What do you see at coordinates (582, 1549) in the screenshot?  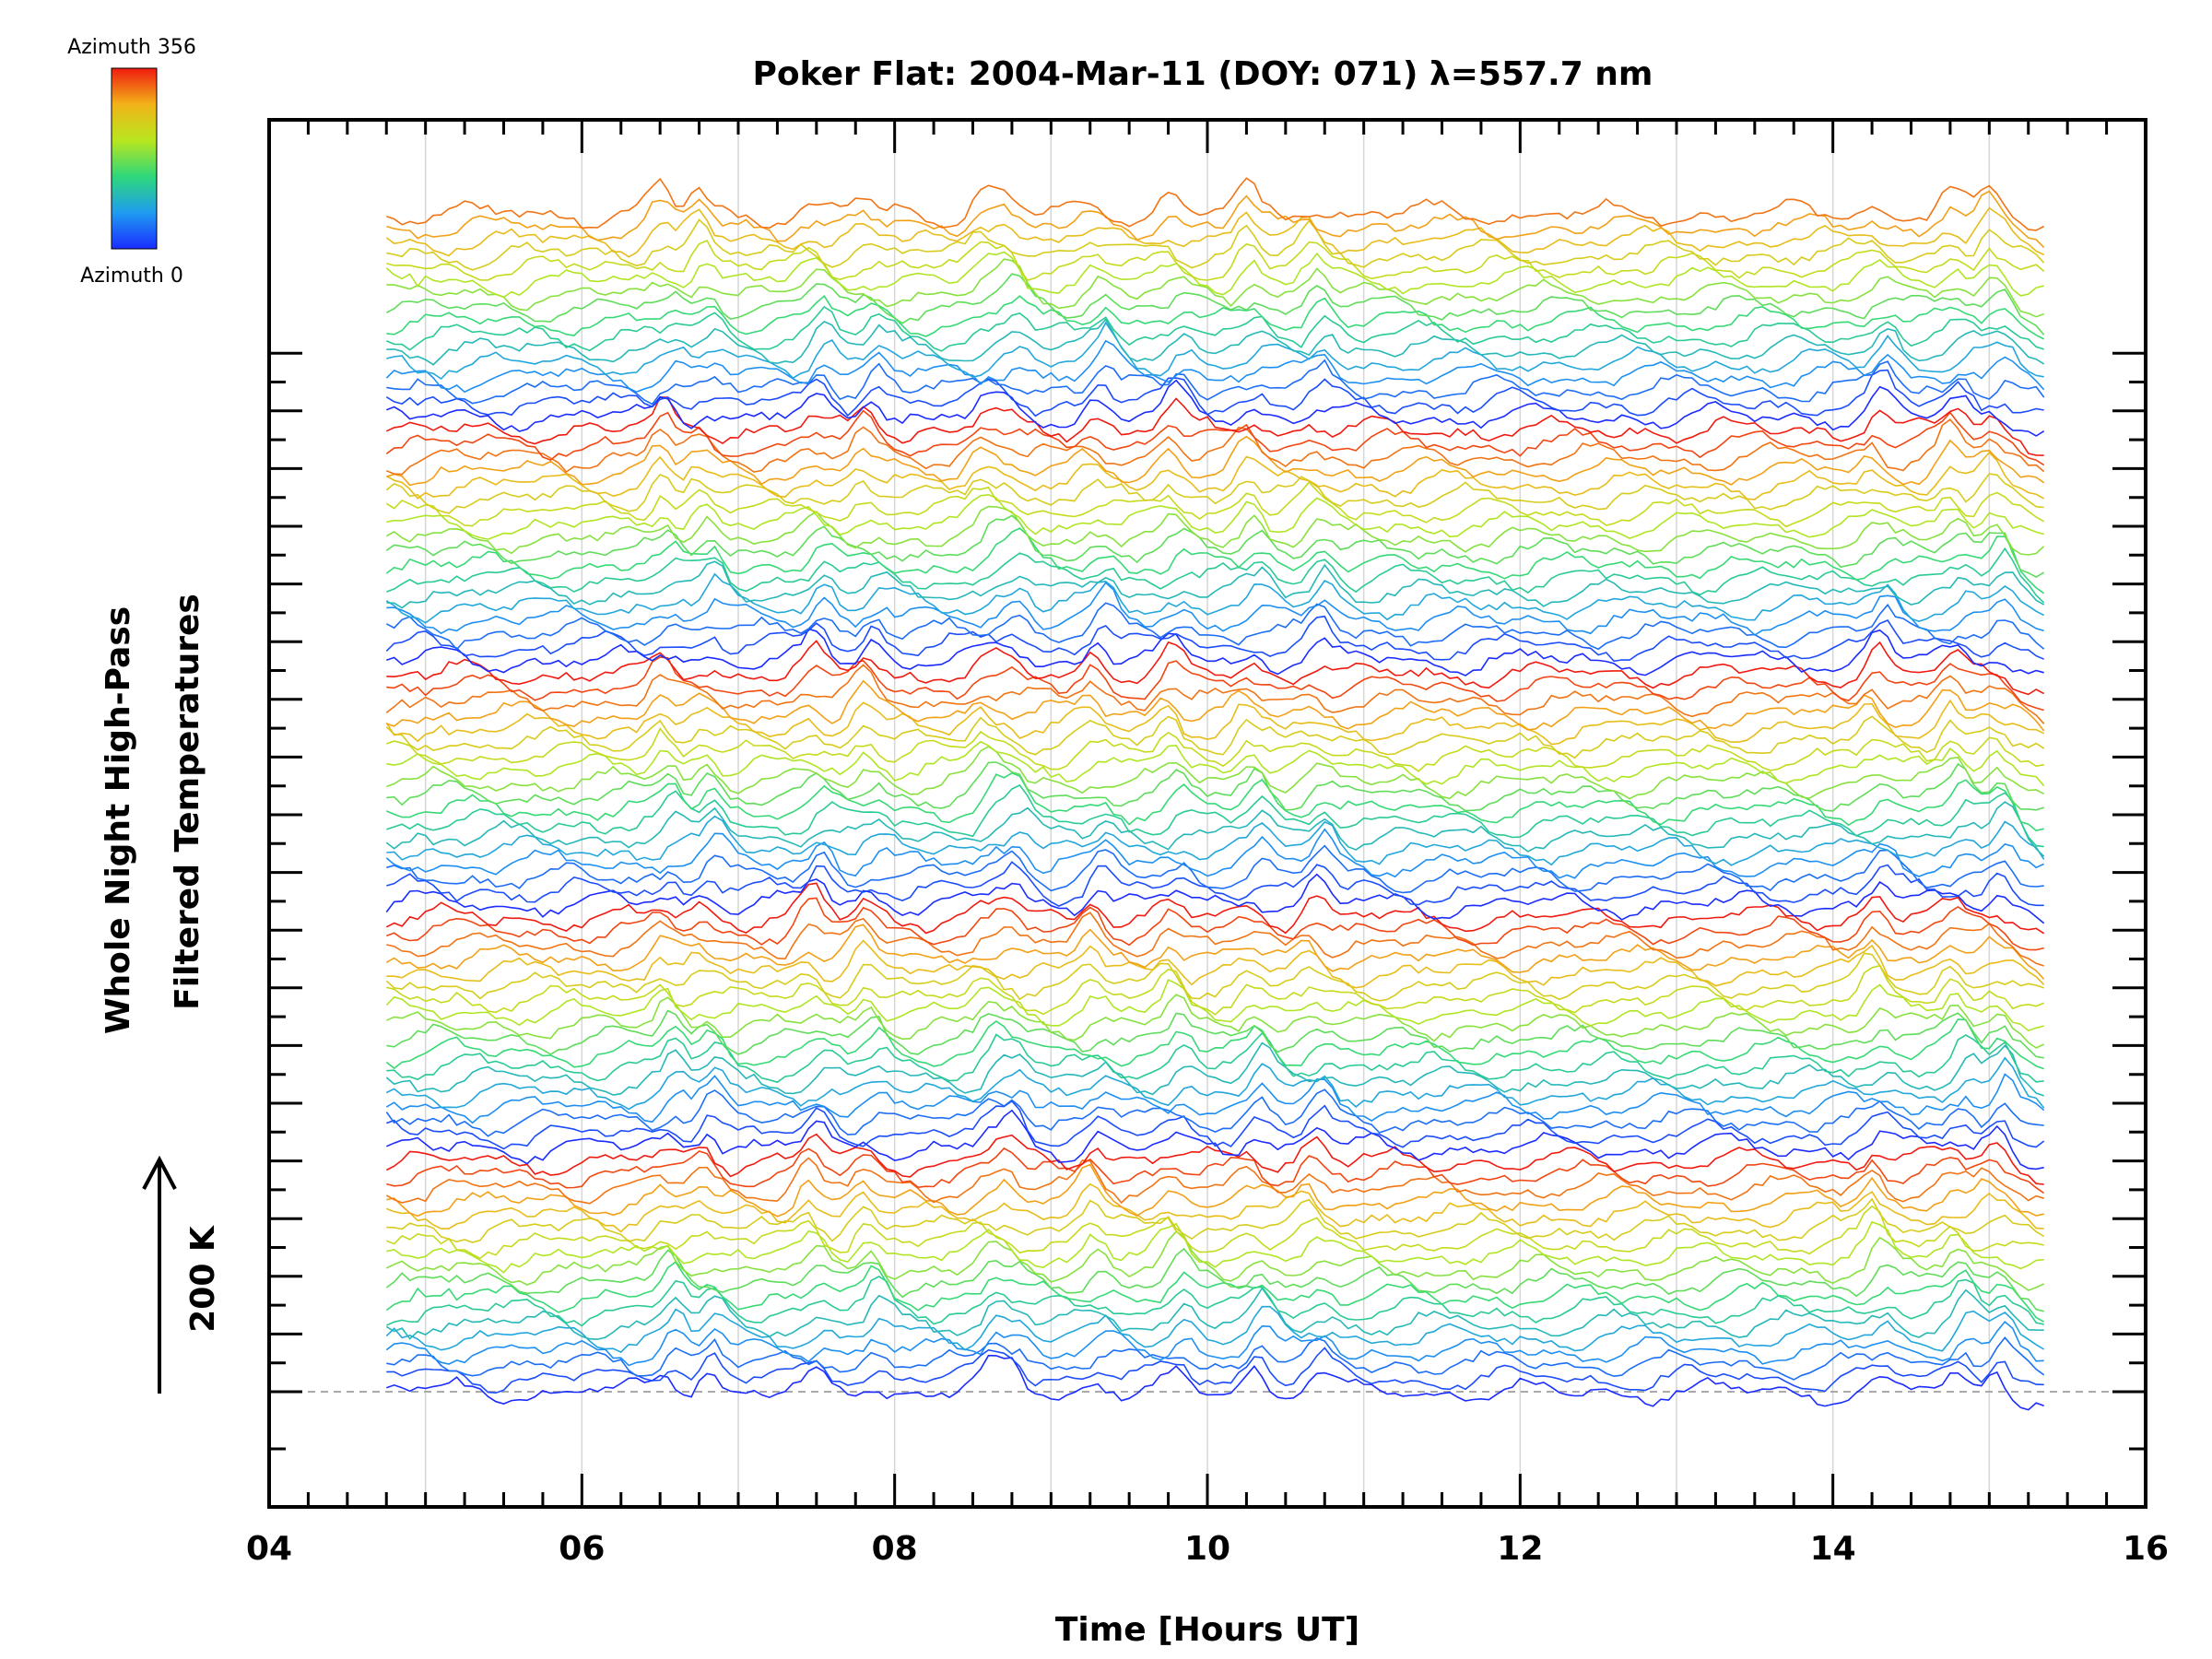 I see `x-tick-label: 06` at bounding box center [582, 1549].